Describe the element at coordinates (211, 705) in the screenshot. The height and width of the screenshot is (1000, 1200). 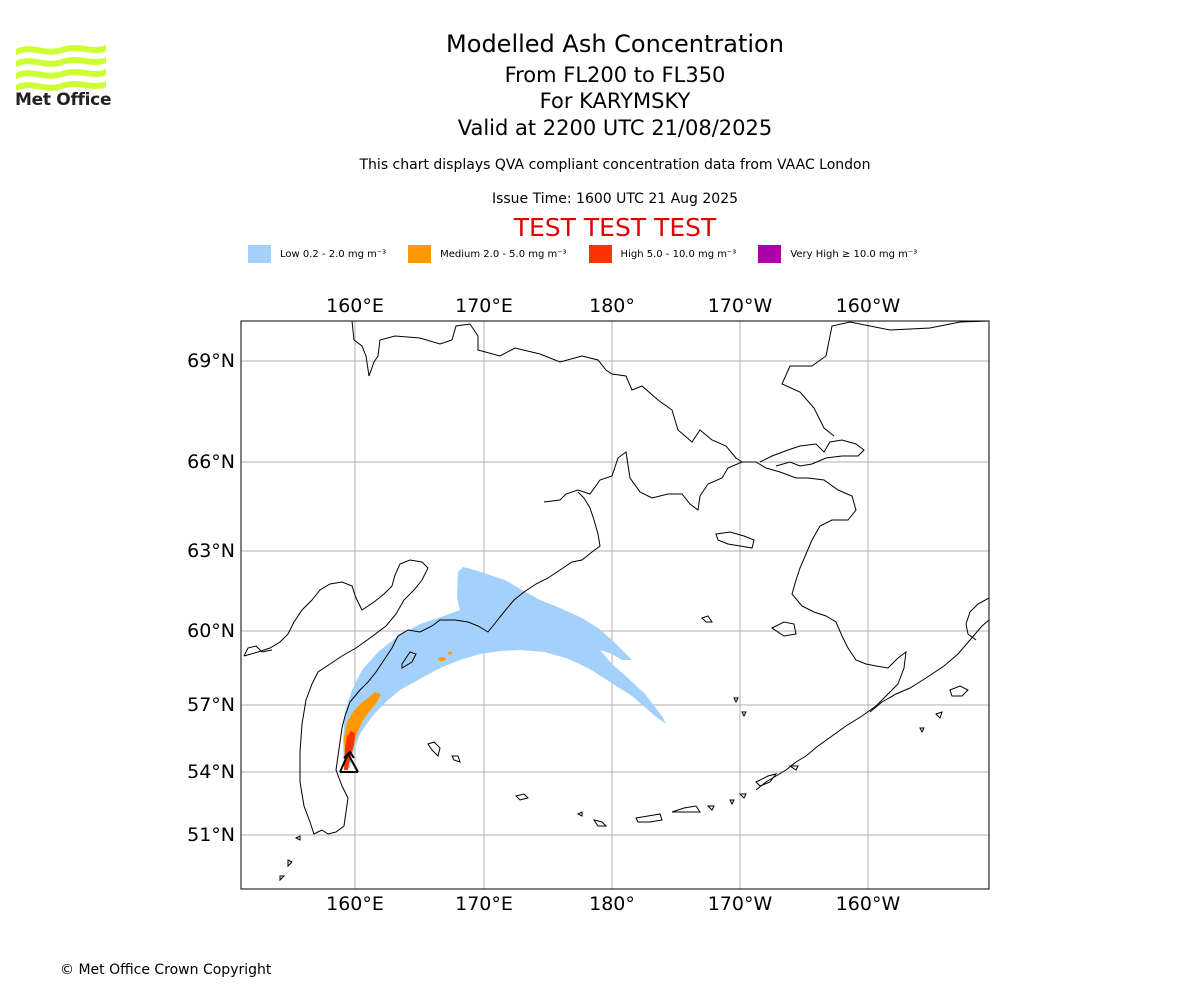
I see `lat-tick-57n: 57°N` at that location.